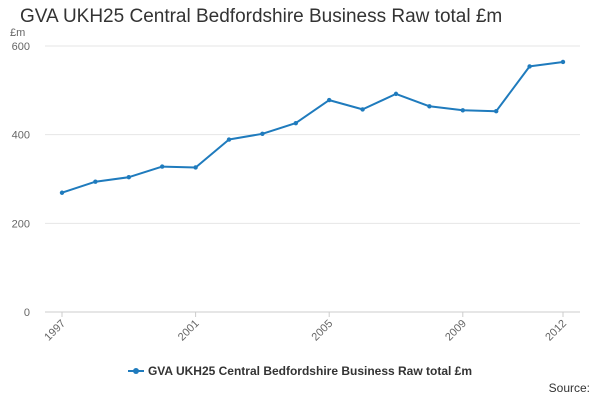 Image resolution: width=600 pixels, height=400 pixels. I want to click on y-axis-unit-label: £m, so click(17, 33).